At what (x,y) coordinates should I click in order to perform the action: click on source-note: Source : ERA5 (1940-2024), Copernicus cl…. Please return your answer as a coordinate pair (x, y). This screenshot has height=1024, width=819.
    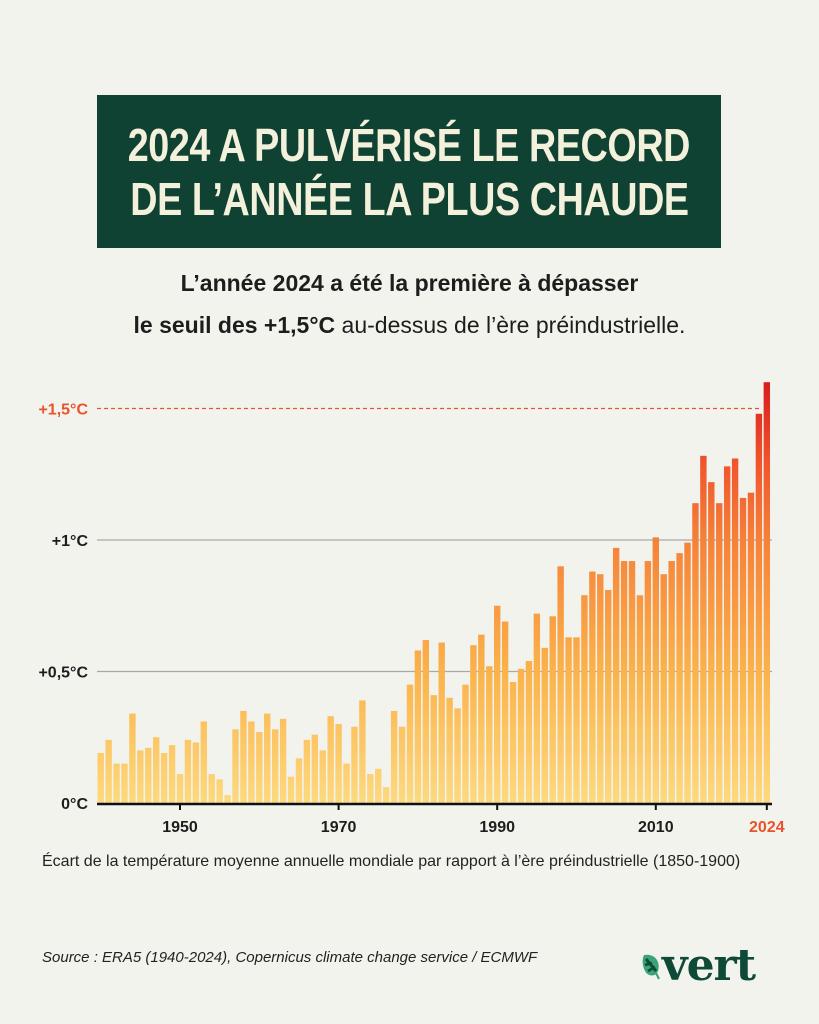
    Looking at the image, I should click on (290, 957).